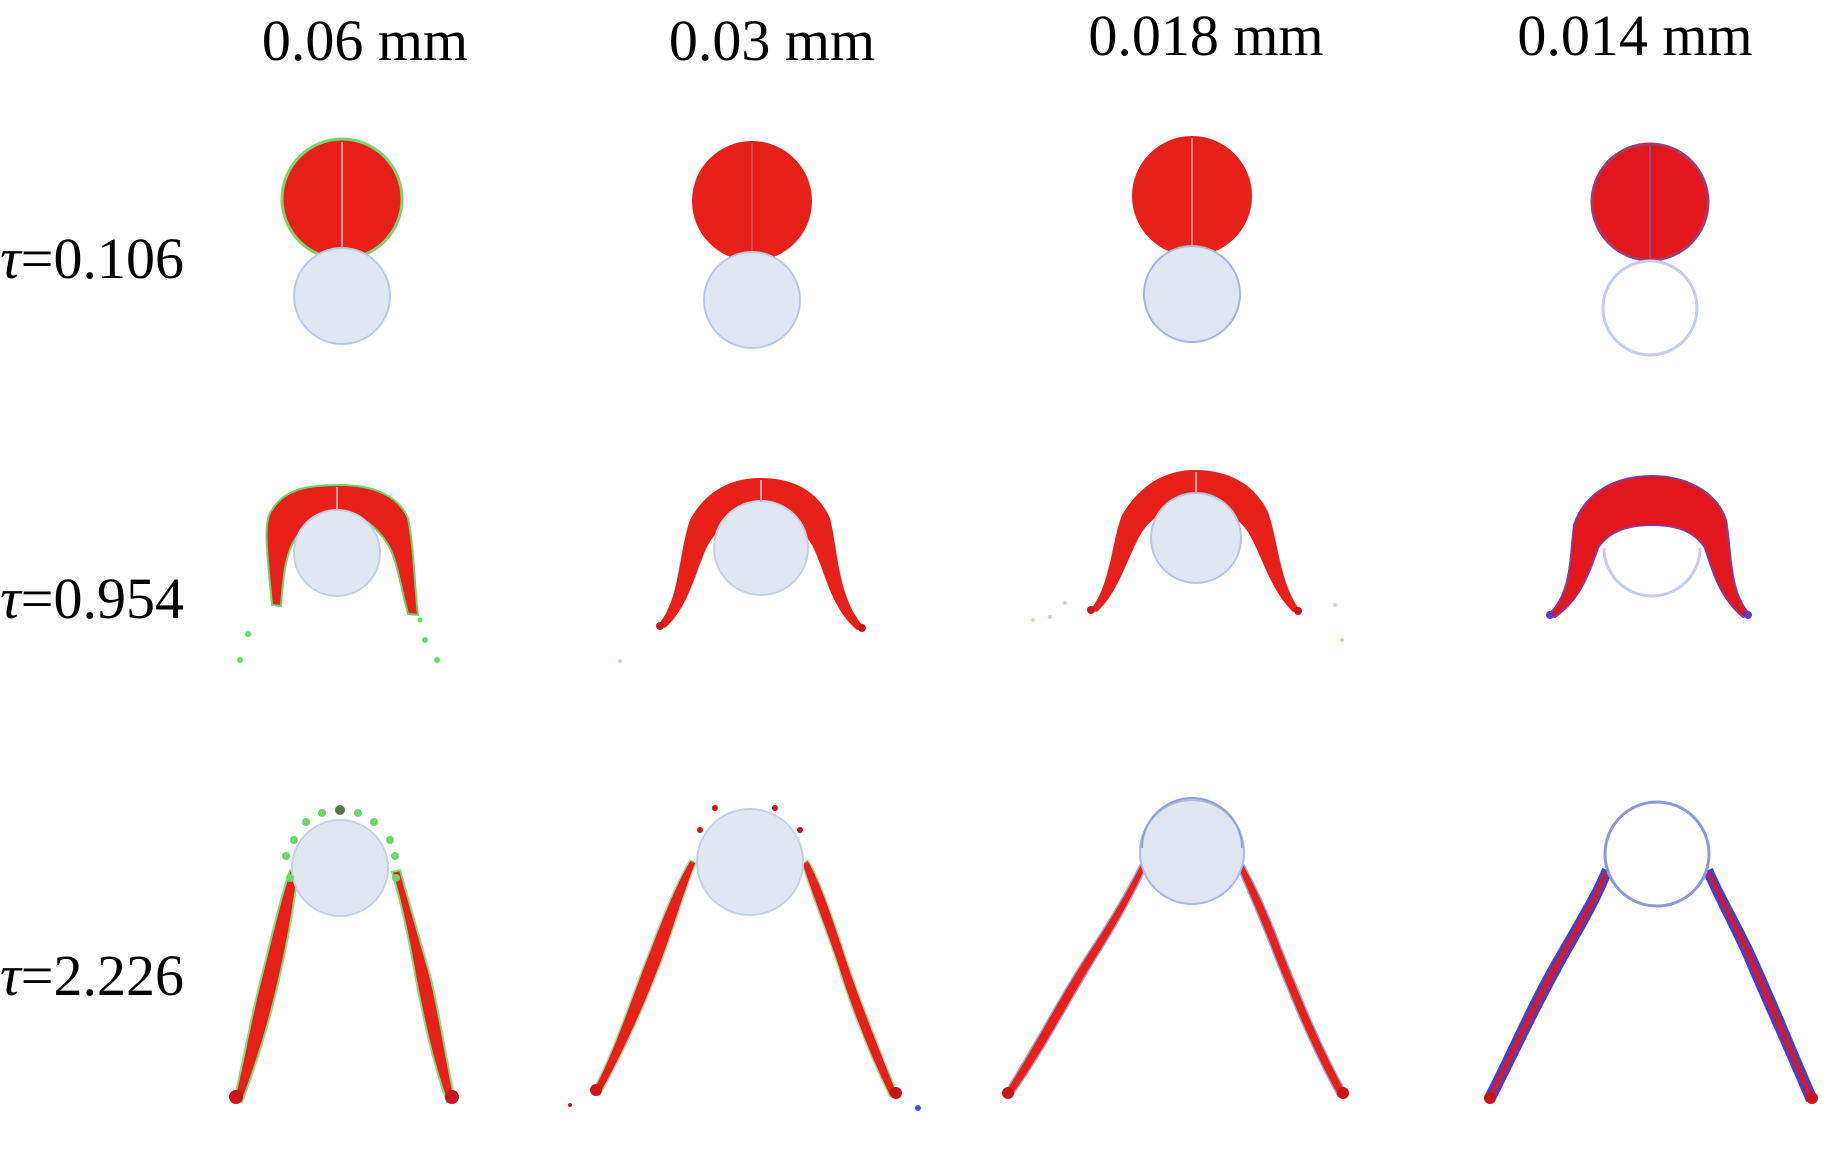 The height and width of the screenshot is (1161, 1832). What do you see at coordinates (1007, 38) in the screenshot?
I see `column-labels: 0.06 mm 0.03 mm 0.018 mm 0.014 mm` at bounding box center [1007, 38].